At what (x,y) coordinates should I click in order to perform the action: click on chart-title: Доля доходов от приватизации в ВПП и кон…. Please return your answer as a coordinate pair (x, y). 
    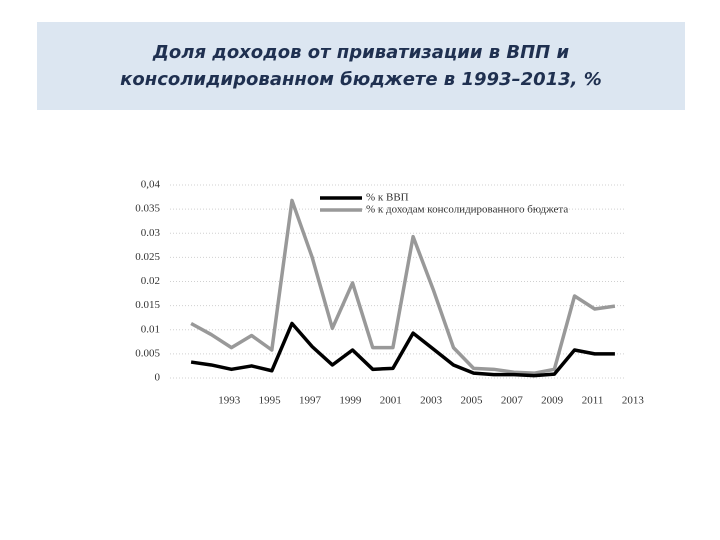
    Looking at the image, I should click on (361, 66).